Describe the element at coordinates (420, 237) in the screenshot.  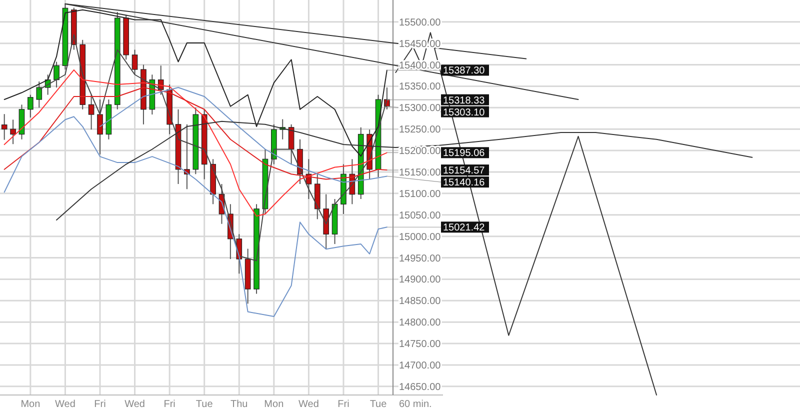
I see `y-tick-label: 15000.00` at that location.